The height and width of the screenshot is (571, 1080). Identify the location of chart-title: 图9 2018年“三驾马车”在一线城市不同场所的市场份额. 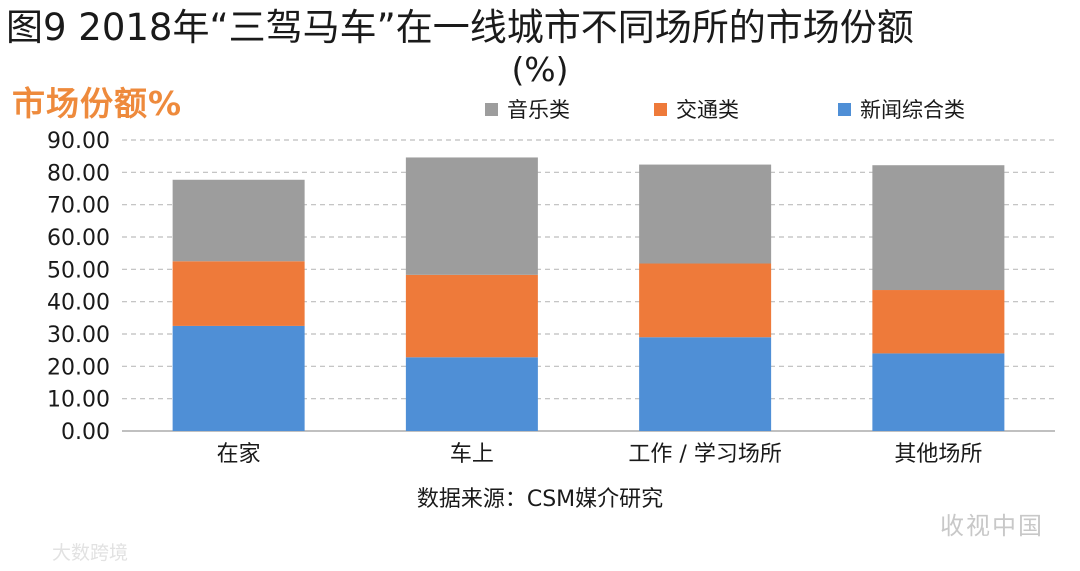
(460, 27).